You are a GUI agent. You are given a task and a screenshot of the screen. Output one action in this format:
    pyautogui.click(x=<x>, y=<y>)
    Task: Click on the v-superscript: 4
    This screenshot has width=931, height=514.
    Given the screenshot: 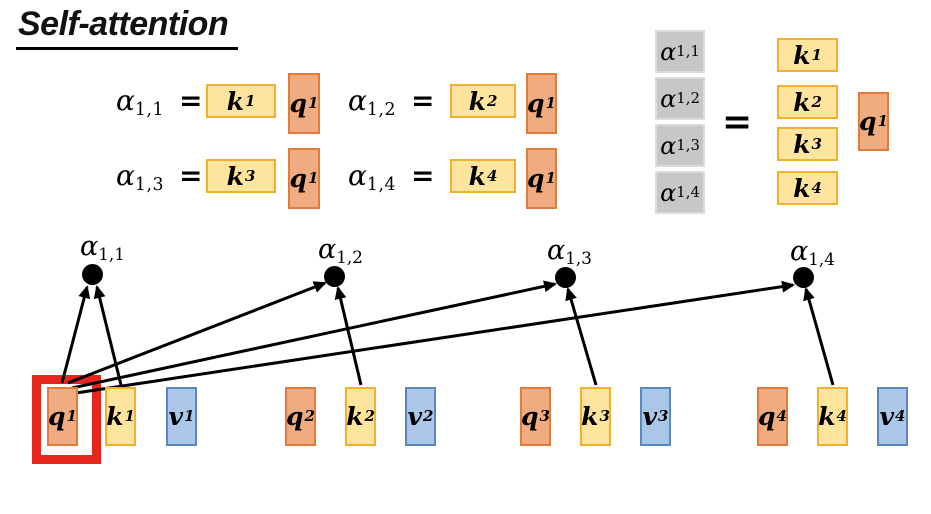 What is the action you would take?
    pyautogui.click(x=900, y=416)
    